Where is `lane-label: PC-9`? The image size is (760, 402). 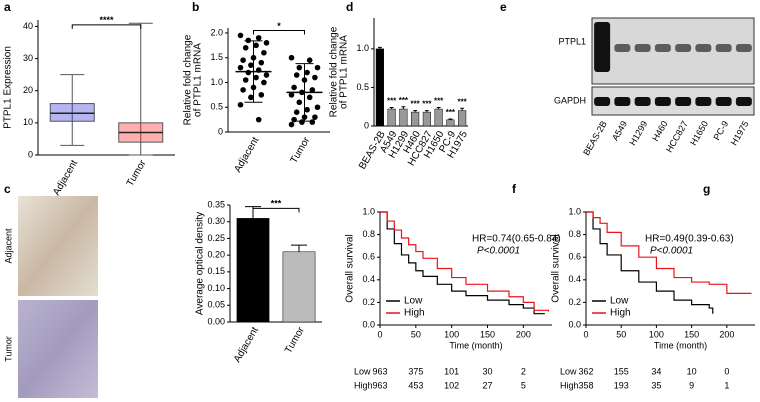 lane-label: PC-9 is located at coordinates (720, 130).